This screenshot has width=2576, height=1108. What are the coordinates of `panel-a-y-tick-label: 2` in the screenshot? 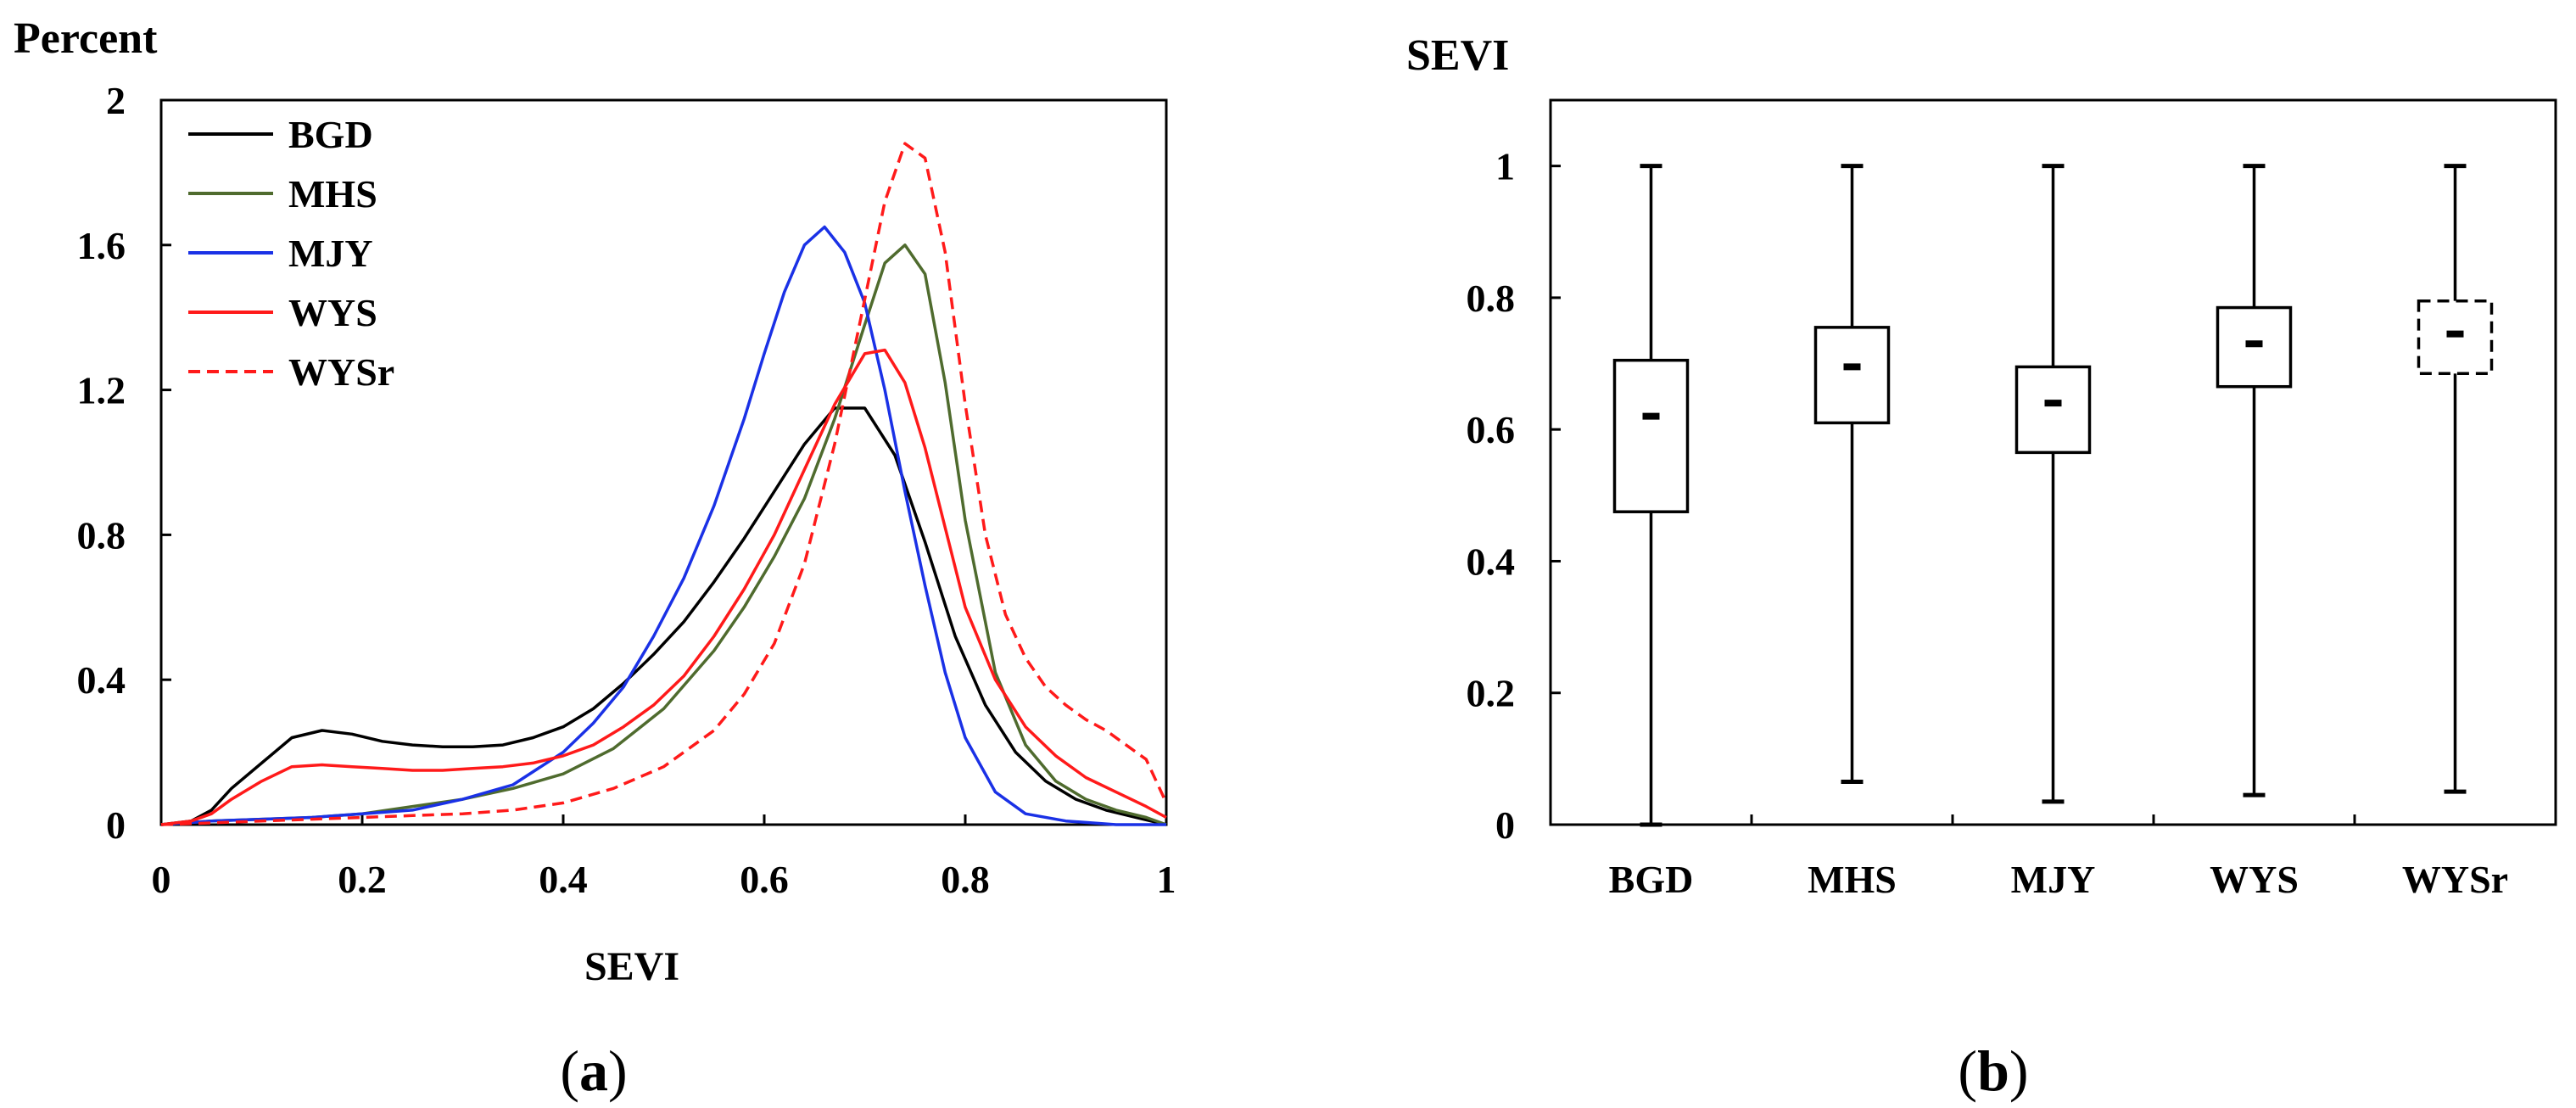 It's located at (116, 100).